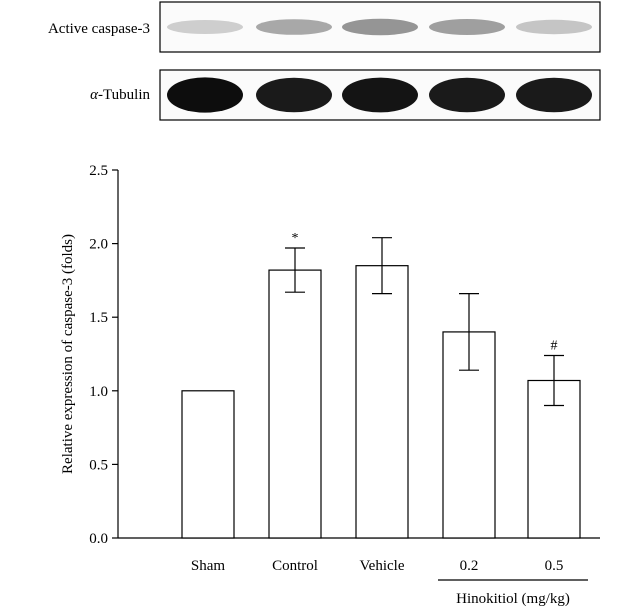 The height and width of the screenshot is (610, 636). What do you see at coordinates (295, 238) in the screenshot?
I see `significance-mark: *` at bounding box center [295, 238].